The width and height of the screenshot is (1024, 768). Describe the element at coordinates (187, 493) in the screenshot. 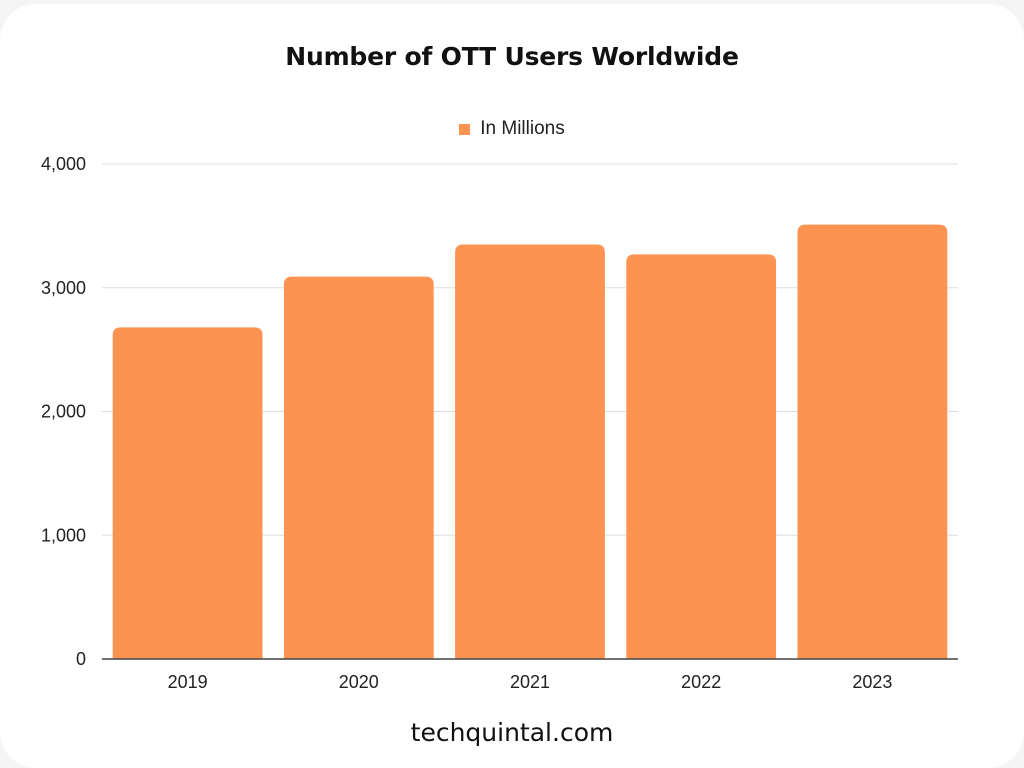

I see `bar-2019` at that location.